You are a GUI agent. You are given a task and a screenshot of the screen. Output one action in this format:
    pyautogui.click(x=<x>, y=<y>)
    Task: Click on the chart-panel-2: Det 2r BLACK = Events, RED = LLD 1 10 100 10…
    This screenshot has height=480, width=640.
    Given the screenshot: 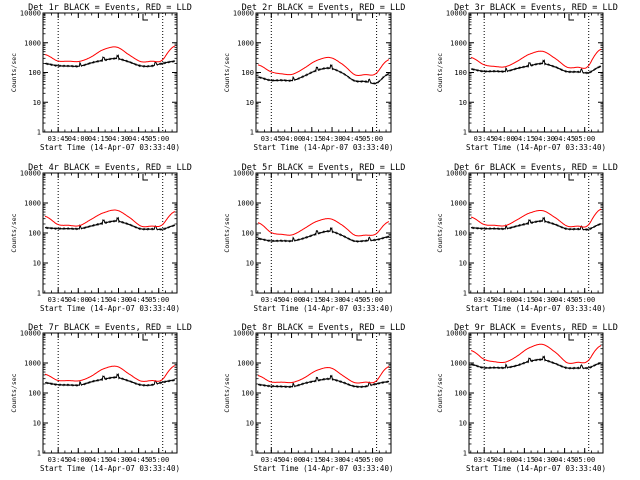 What is the action you would take?
    pyautogui.click(x=314, y=77)
    